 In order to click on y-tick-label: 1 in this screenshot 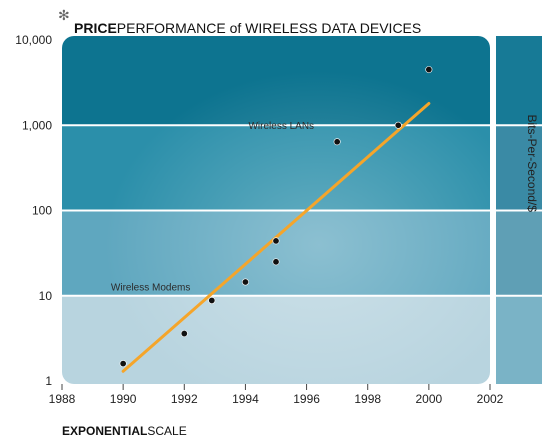, I will do `click(48, 381)`.